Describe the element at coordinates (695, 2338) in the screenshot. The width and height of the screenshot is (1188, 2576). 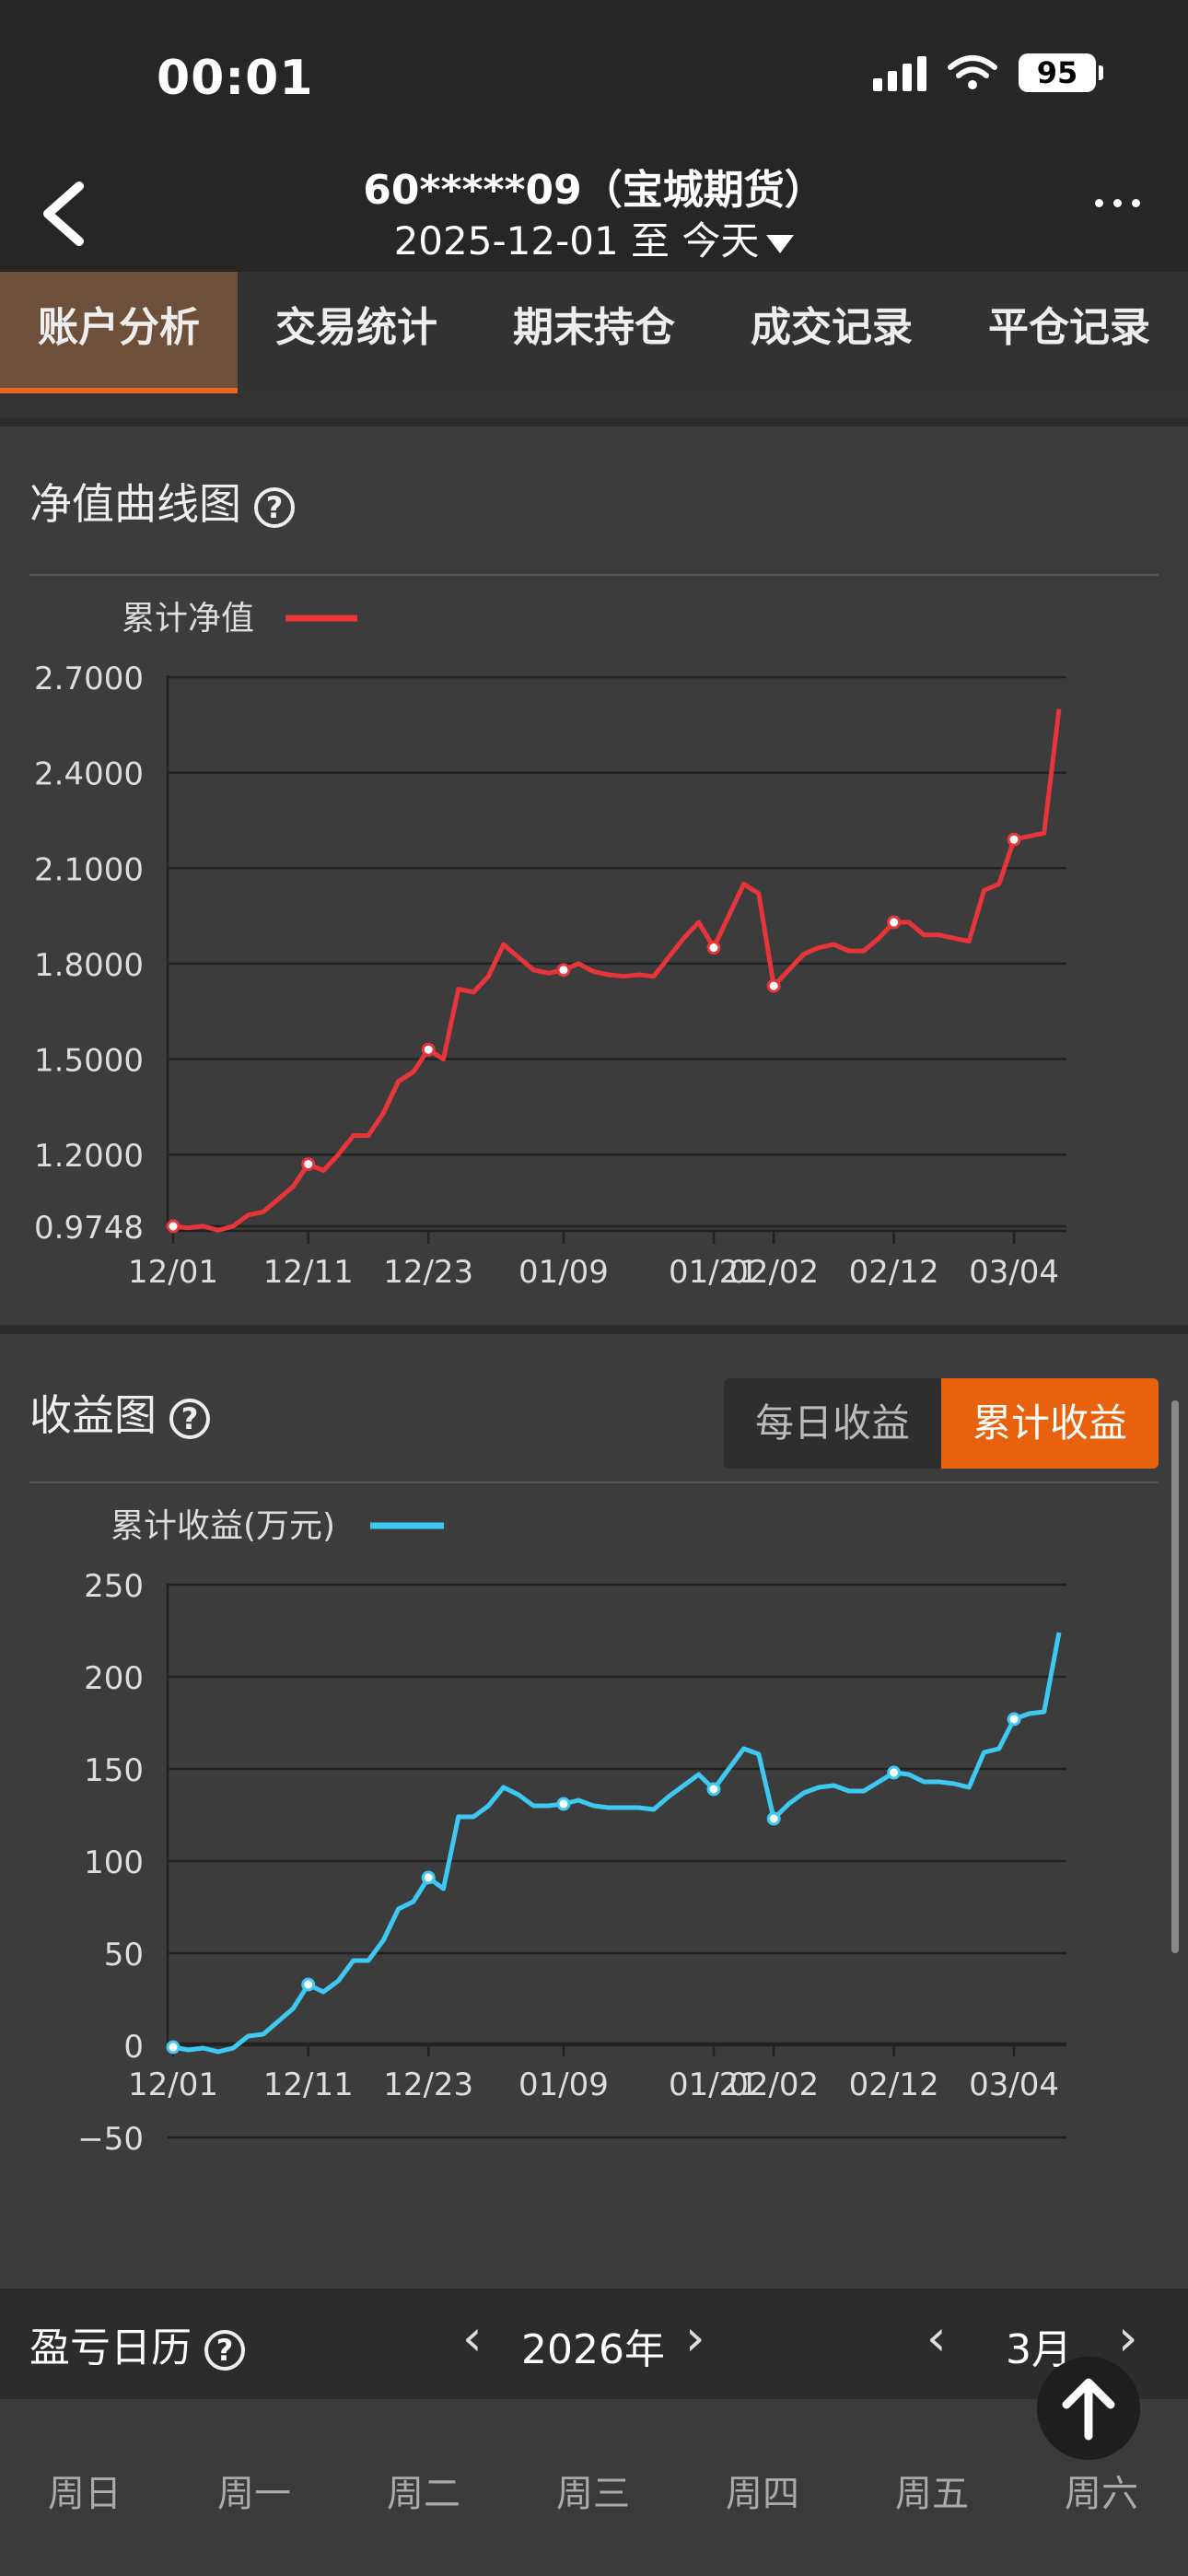
I see `next-year-icon: ›` at that location.